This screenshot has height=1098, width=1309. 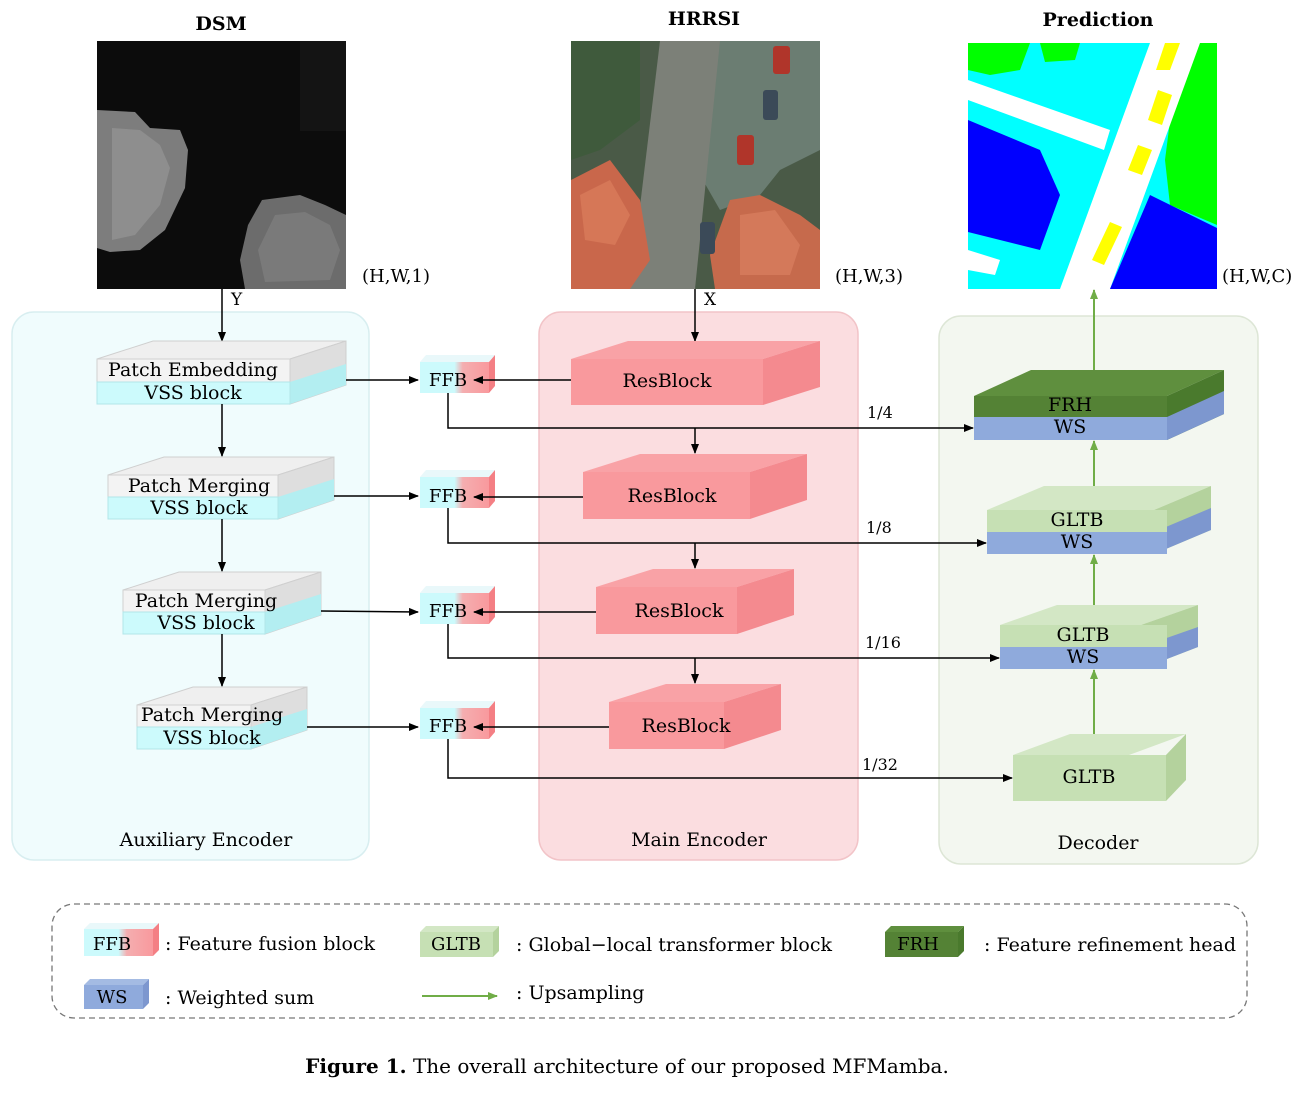 What do you see at coordinates (695, 165) in the screenshot?
I see `hrrsi-image` at bounding box center [695, 165].